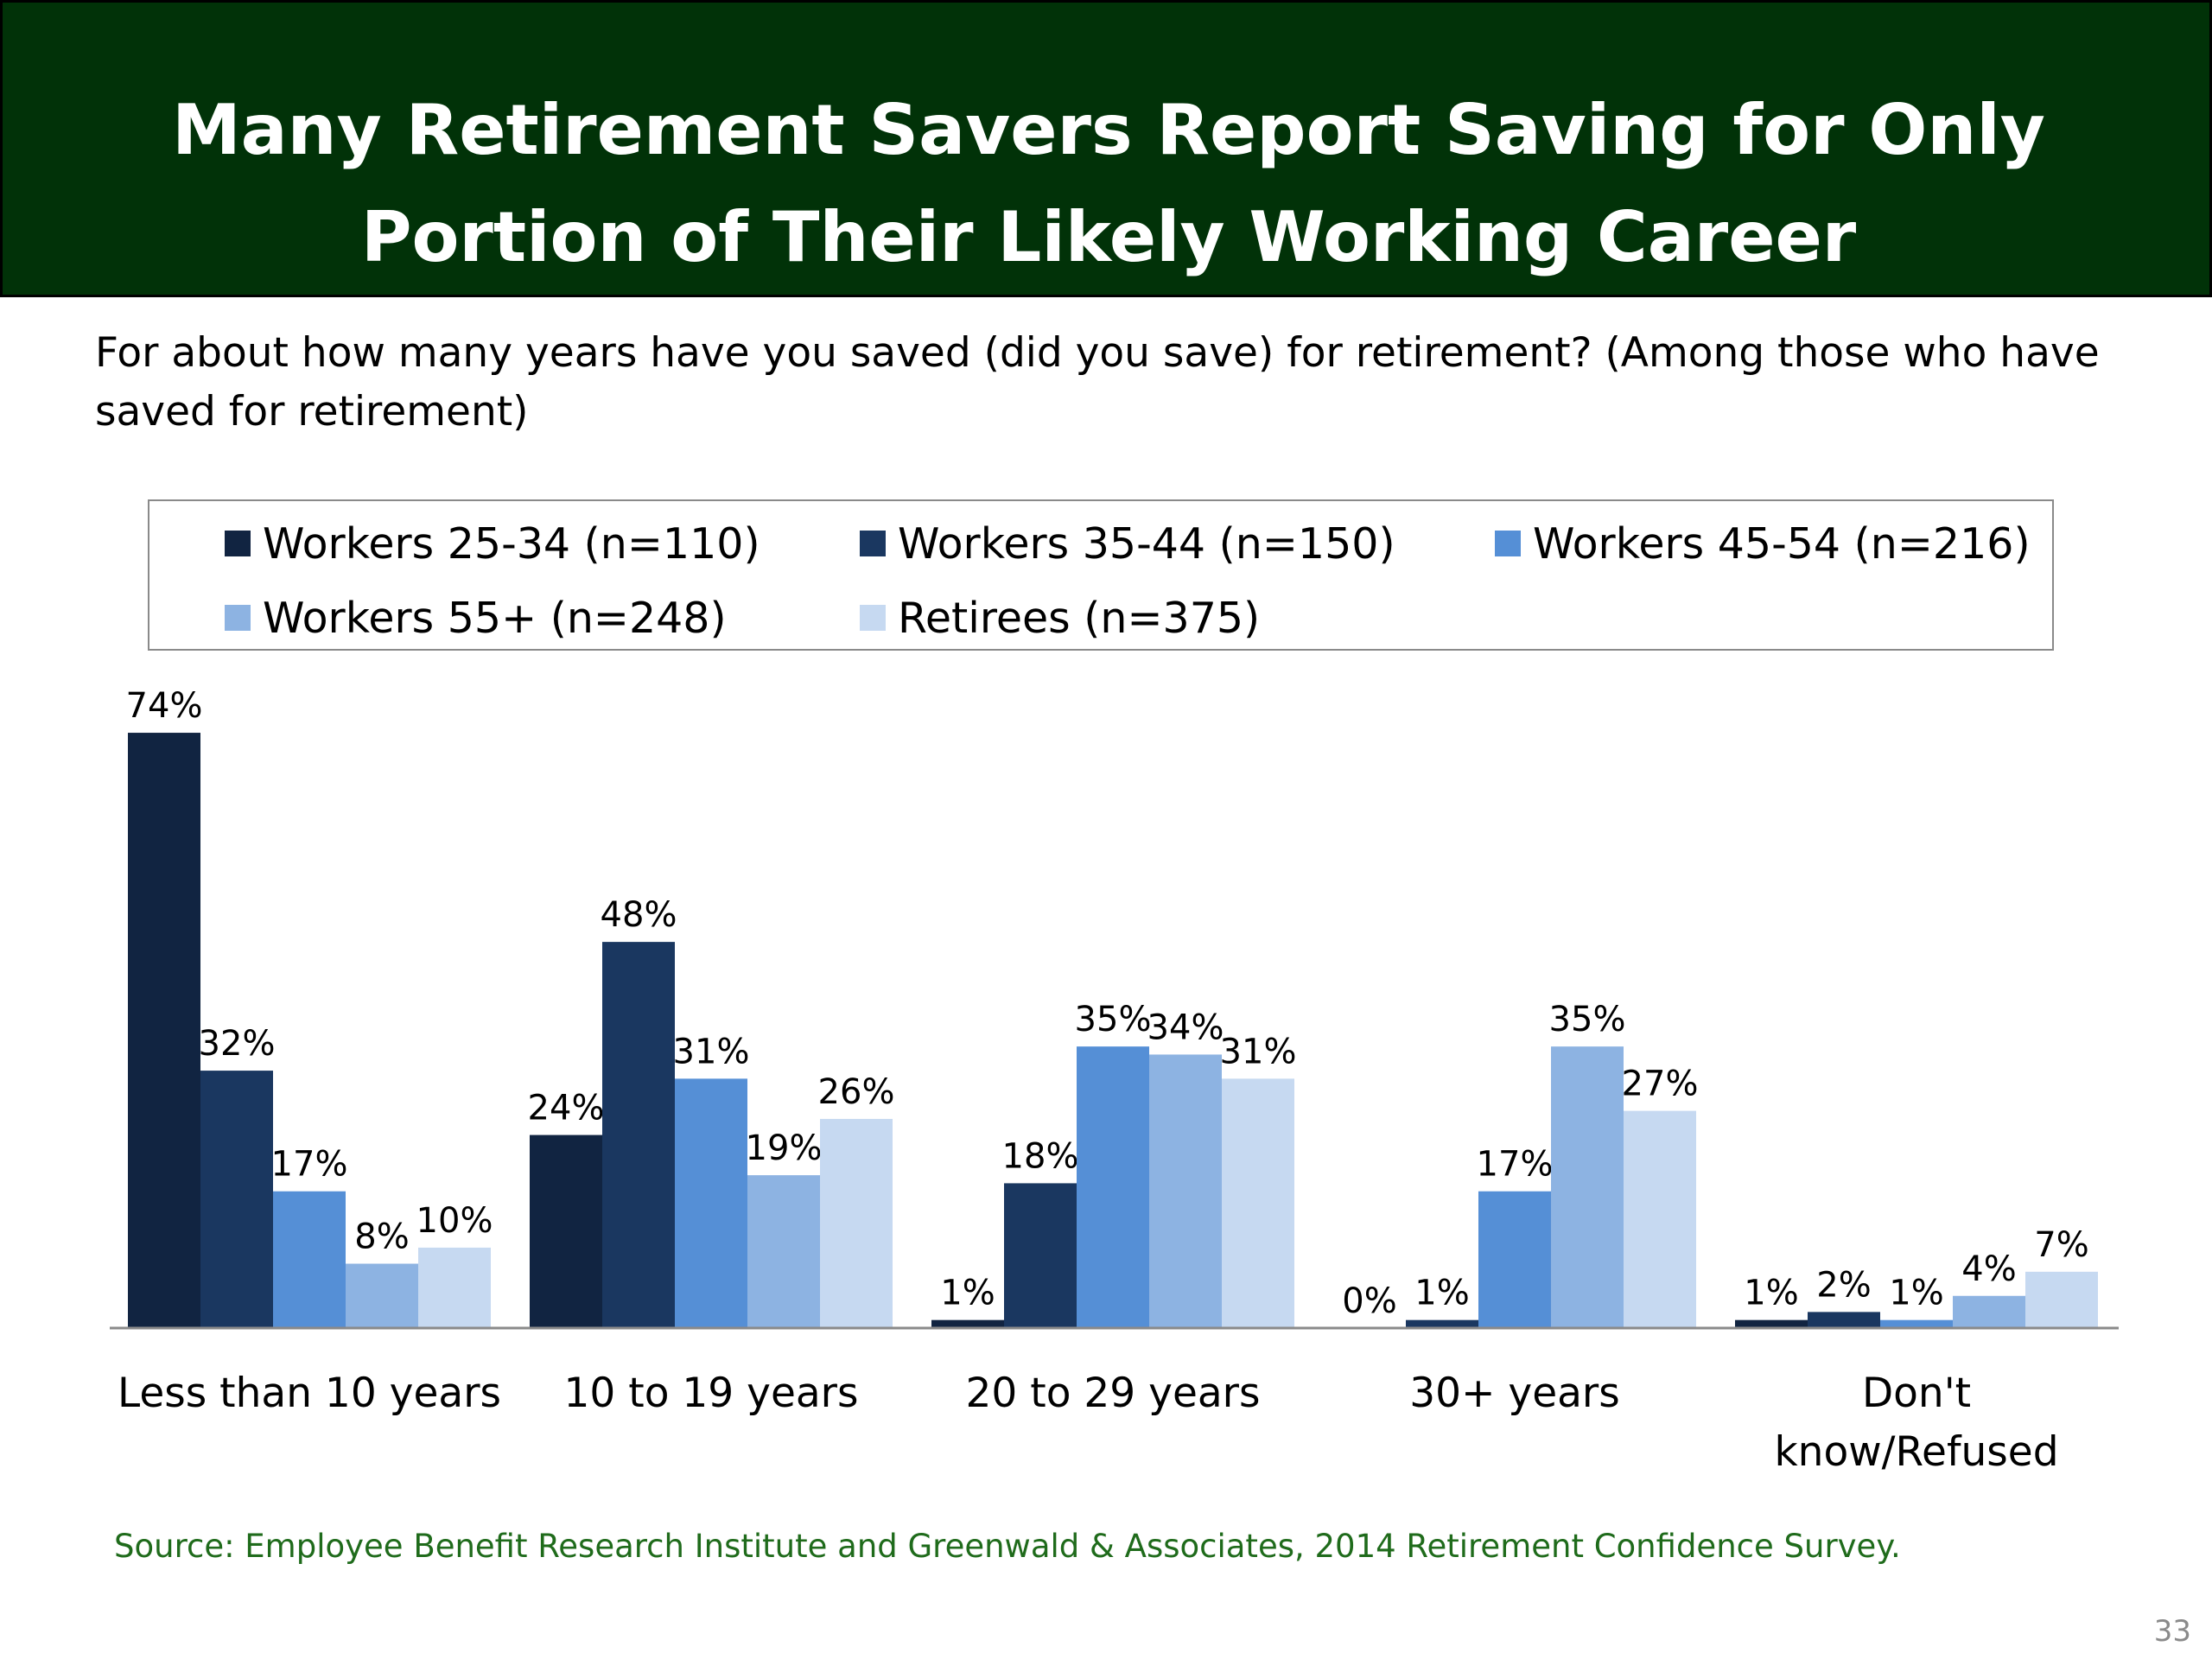  Describe the element at coordinates (1514, 1393) in the screenshot. I see `category-label: 30+ years` at that location.